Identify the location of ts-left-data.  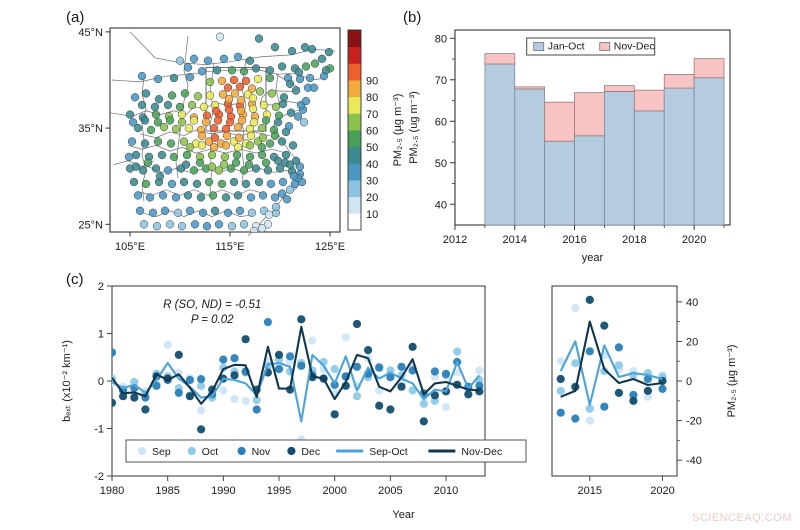
(298, 379).